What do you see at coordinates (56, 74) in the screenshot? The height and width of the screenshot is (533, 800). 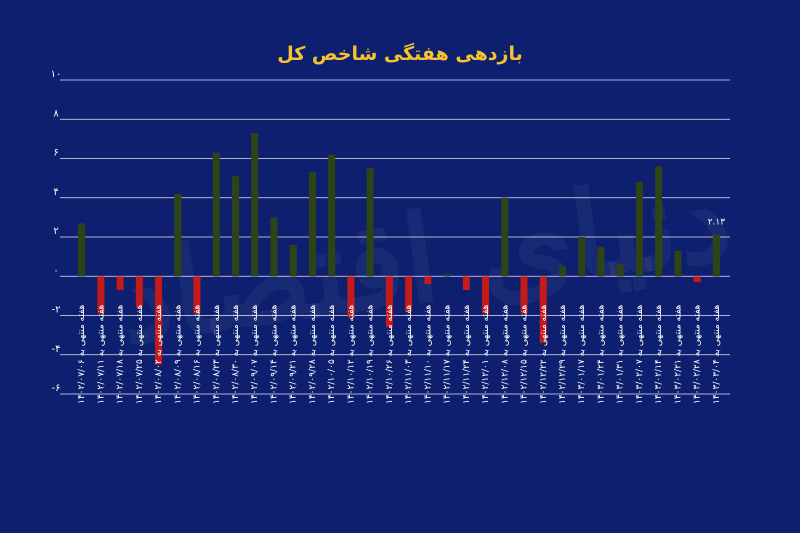 I see `y-tick-label: ۱۰` at bounding box center [56, 74].